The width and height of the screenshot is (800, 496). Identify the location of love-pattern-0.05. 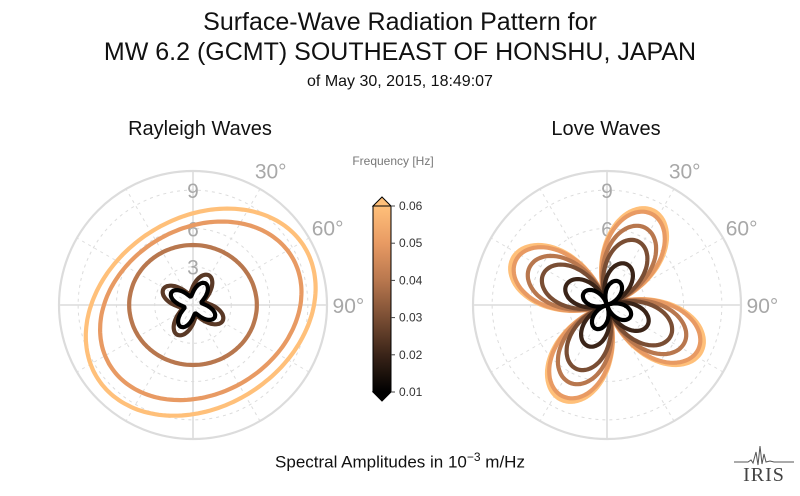
(607, 305).